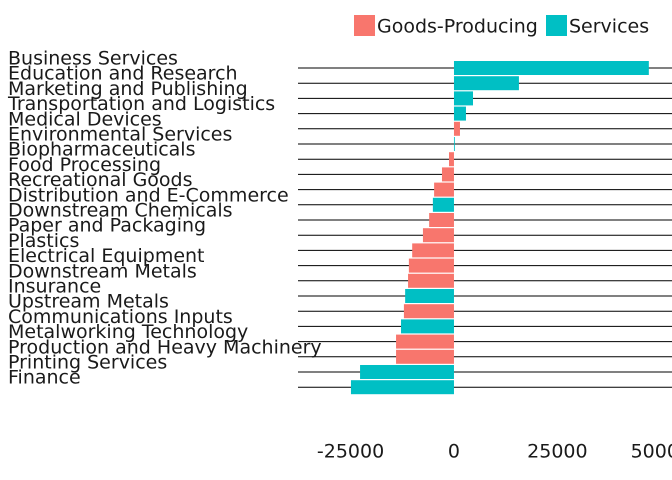  What do you see at coordinates (93, 59) in the screenshot?
I see `y-tick-label: Business Services` at bounding box center [93, 59].